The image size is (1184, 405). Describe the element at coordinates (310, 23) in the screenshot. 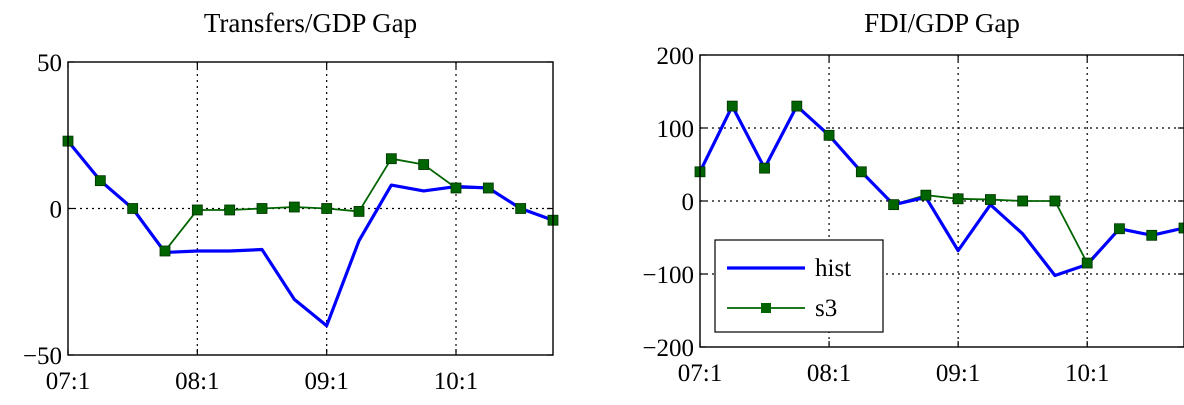

I see `chart-title: Transfers/GDP Gap` at that location.